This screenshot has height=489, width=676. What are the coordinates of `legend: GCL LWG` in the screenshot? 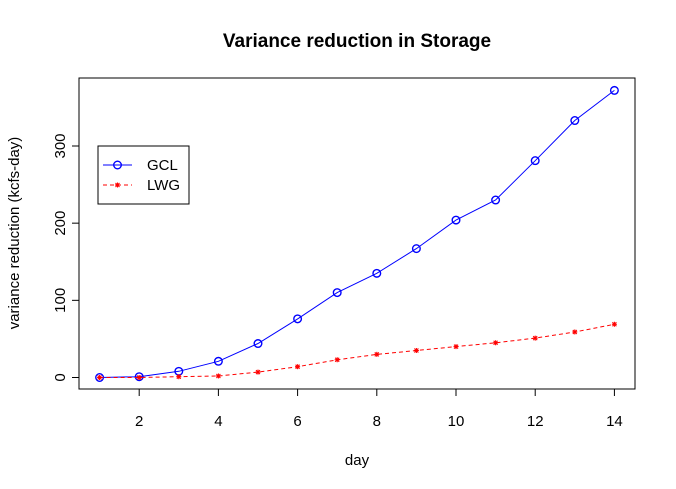 It's located at (143, 175).